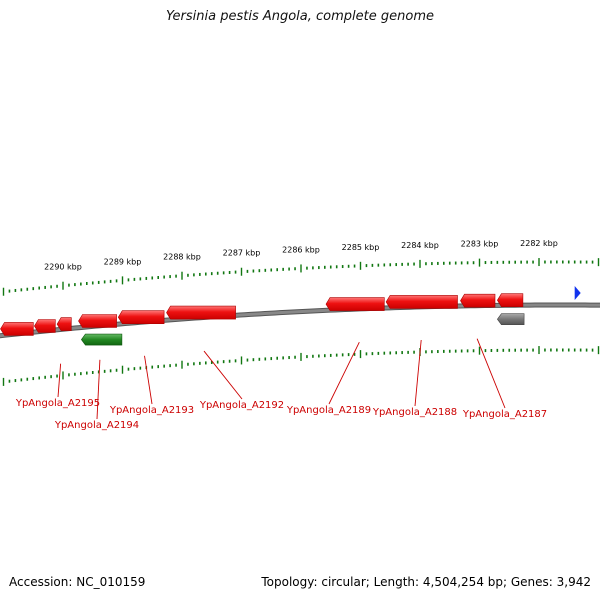  What do you see at coordinates (414, 412) in the screenshot?
I see `gene-label: YpAngola_A2188` at bounding box center [414, 412].